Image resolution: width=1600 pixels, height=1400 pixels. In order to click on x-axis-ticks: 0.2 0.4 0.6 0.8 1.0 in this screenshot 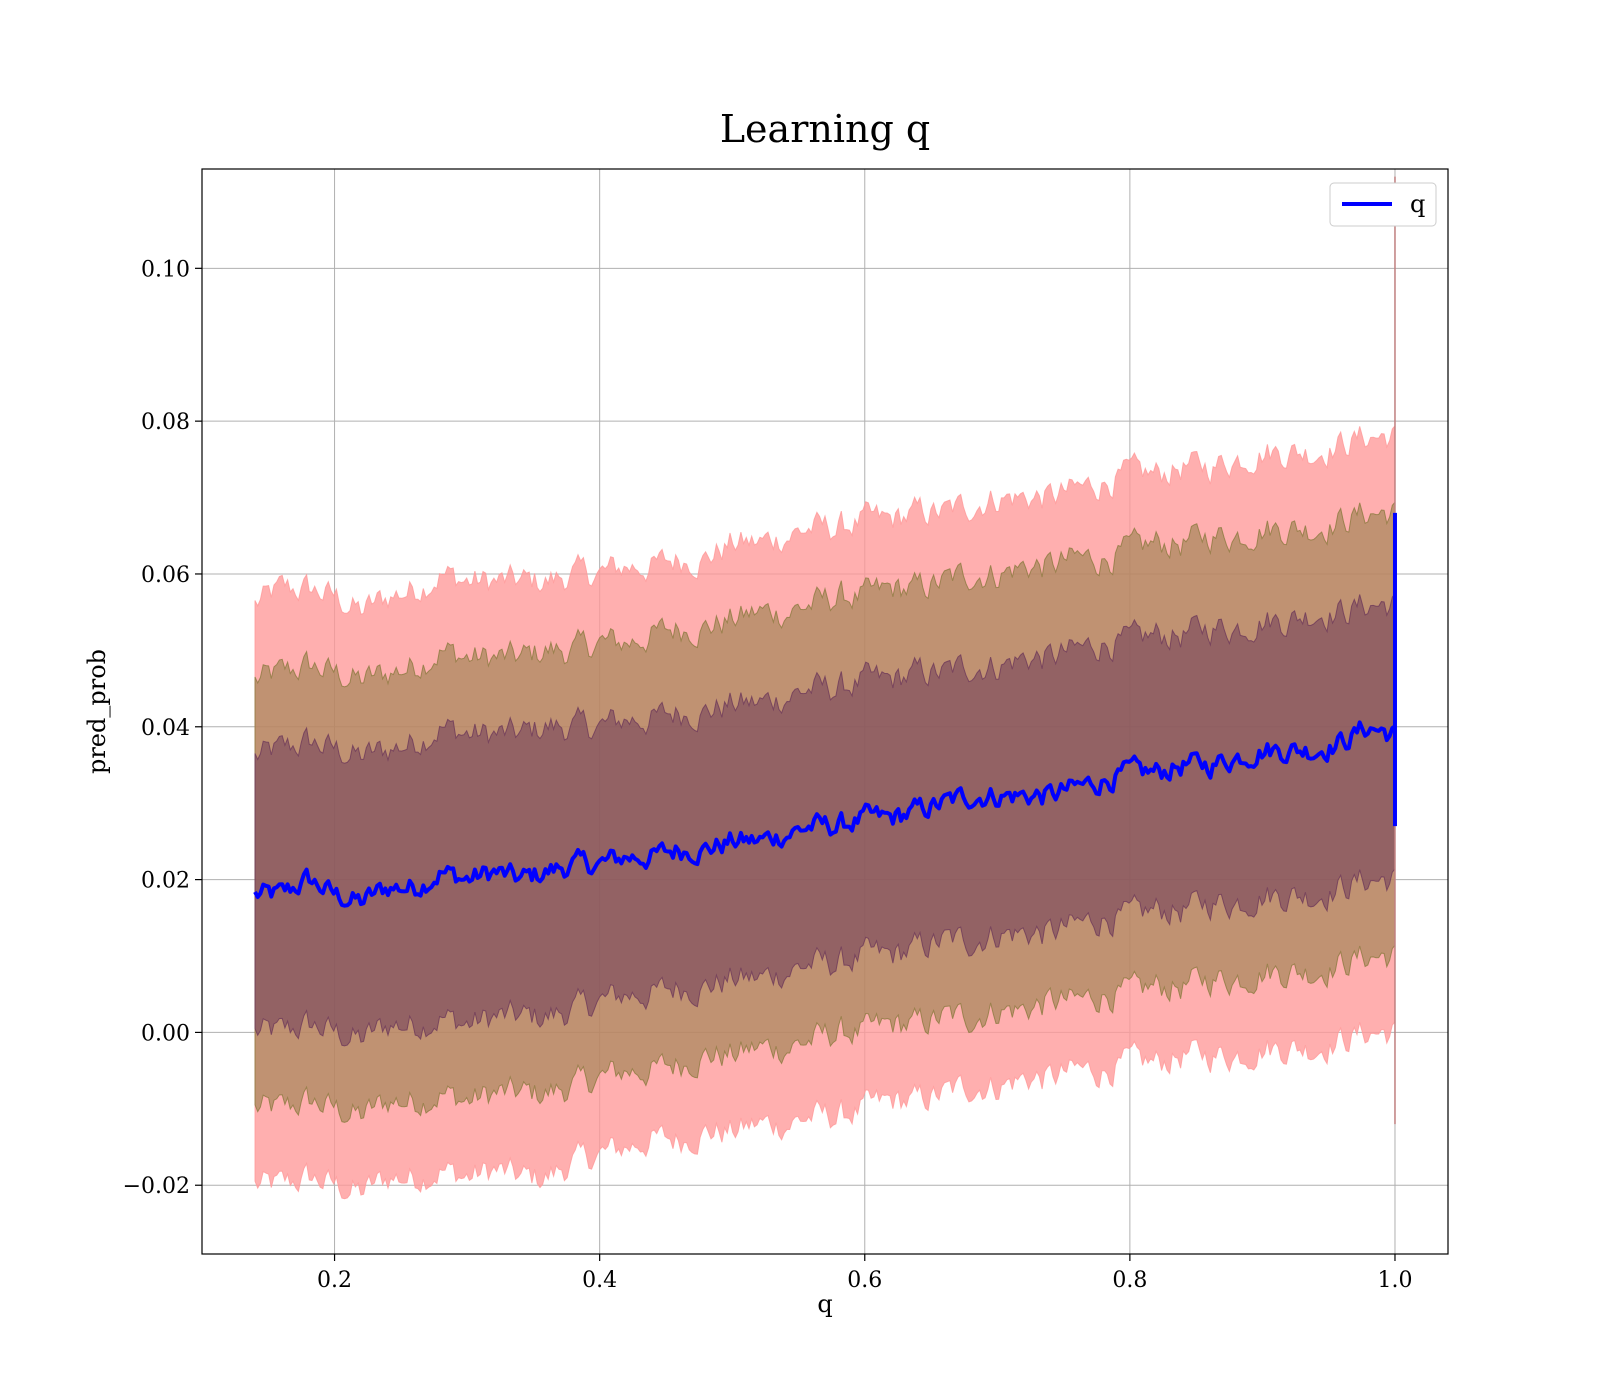, I will do `click(864, 1273)`.